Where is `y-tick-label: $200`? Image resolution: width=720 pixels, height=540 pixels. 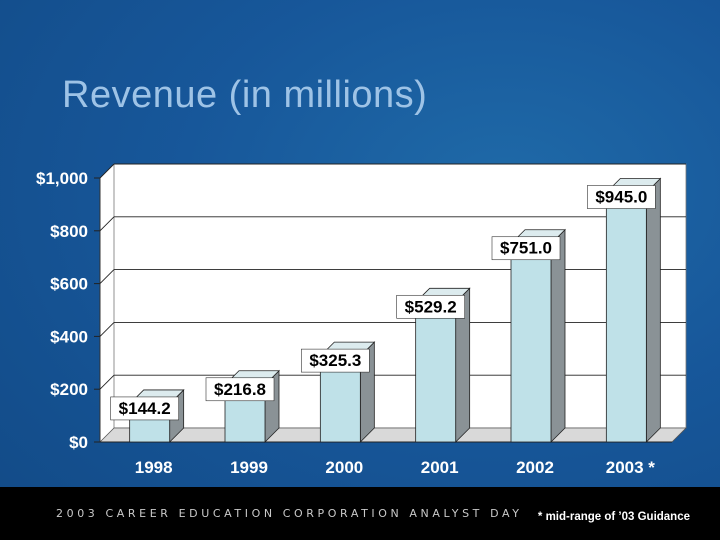 y-tick-label: $200 is located at coordinates (69, 389).